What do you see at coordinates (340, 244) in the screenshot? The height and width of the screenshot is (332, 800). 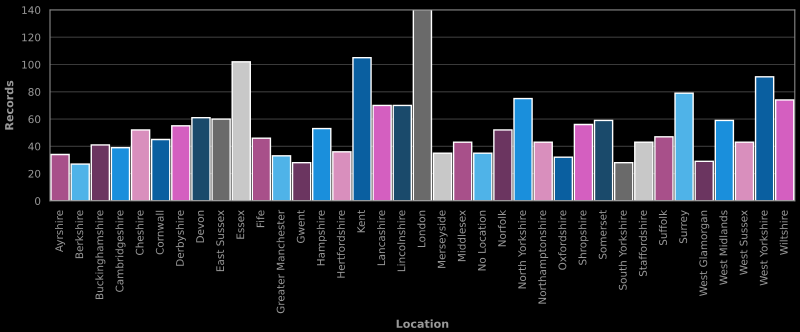 I see `x-tick-label: Hertfordshire` at bounding box center [340, 244].